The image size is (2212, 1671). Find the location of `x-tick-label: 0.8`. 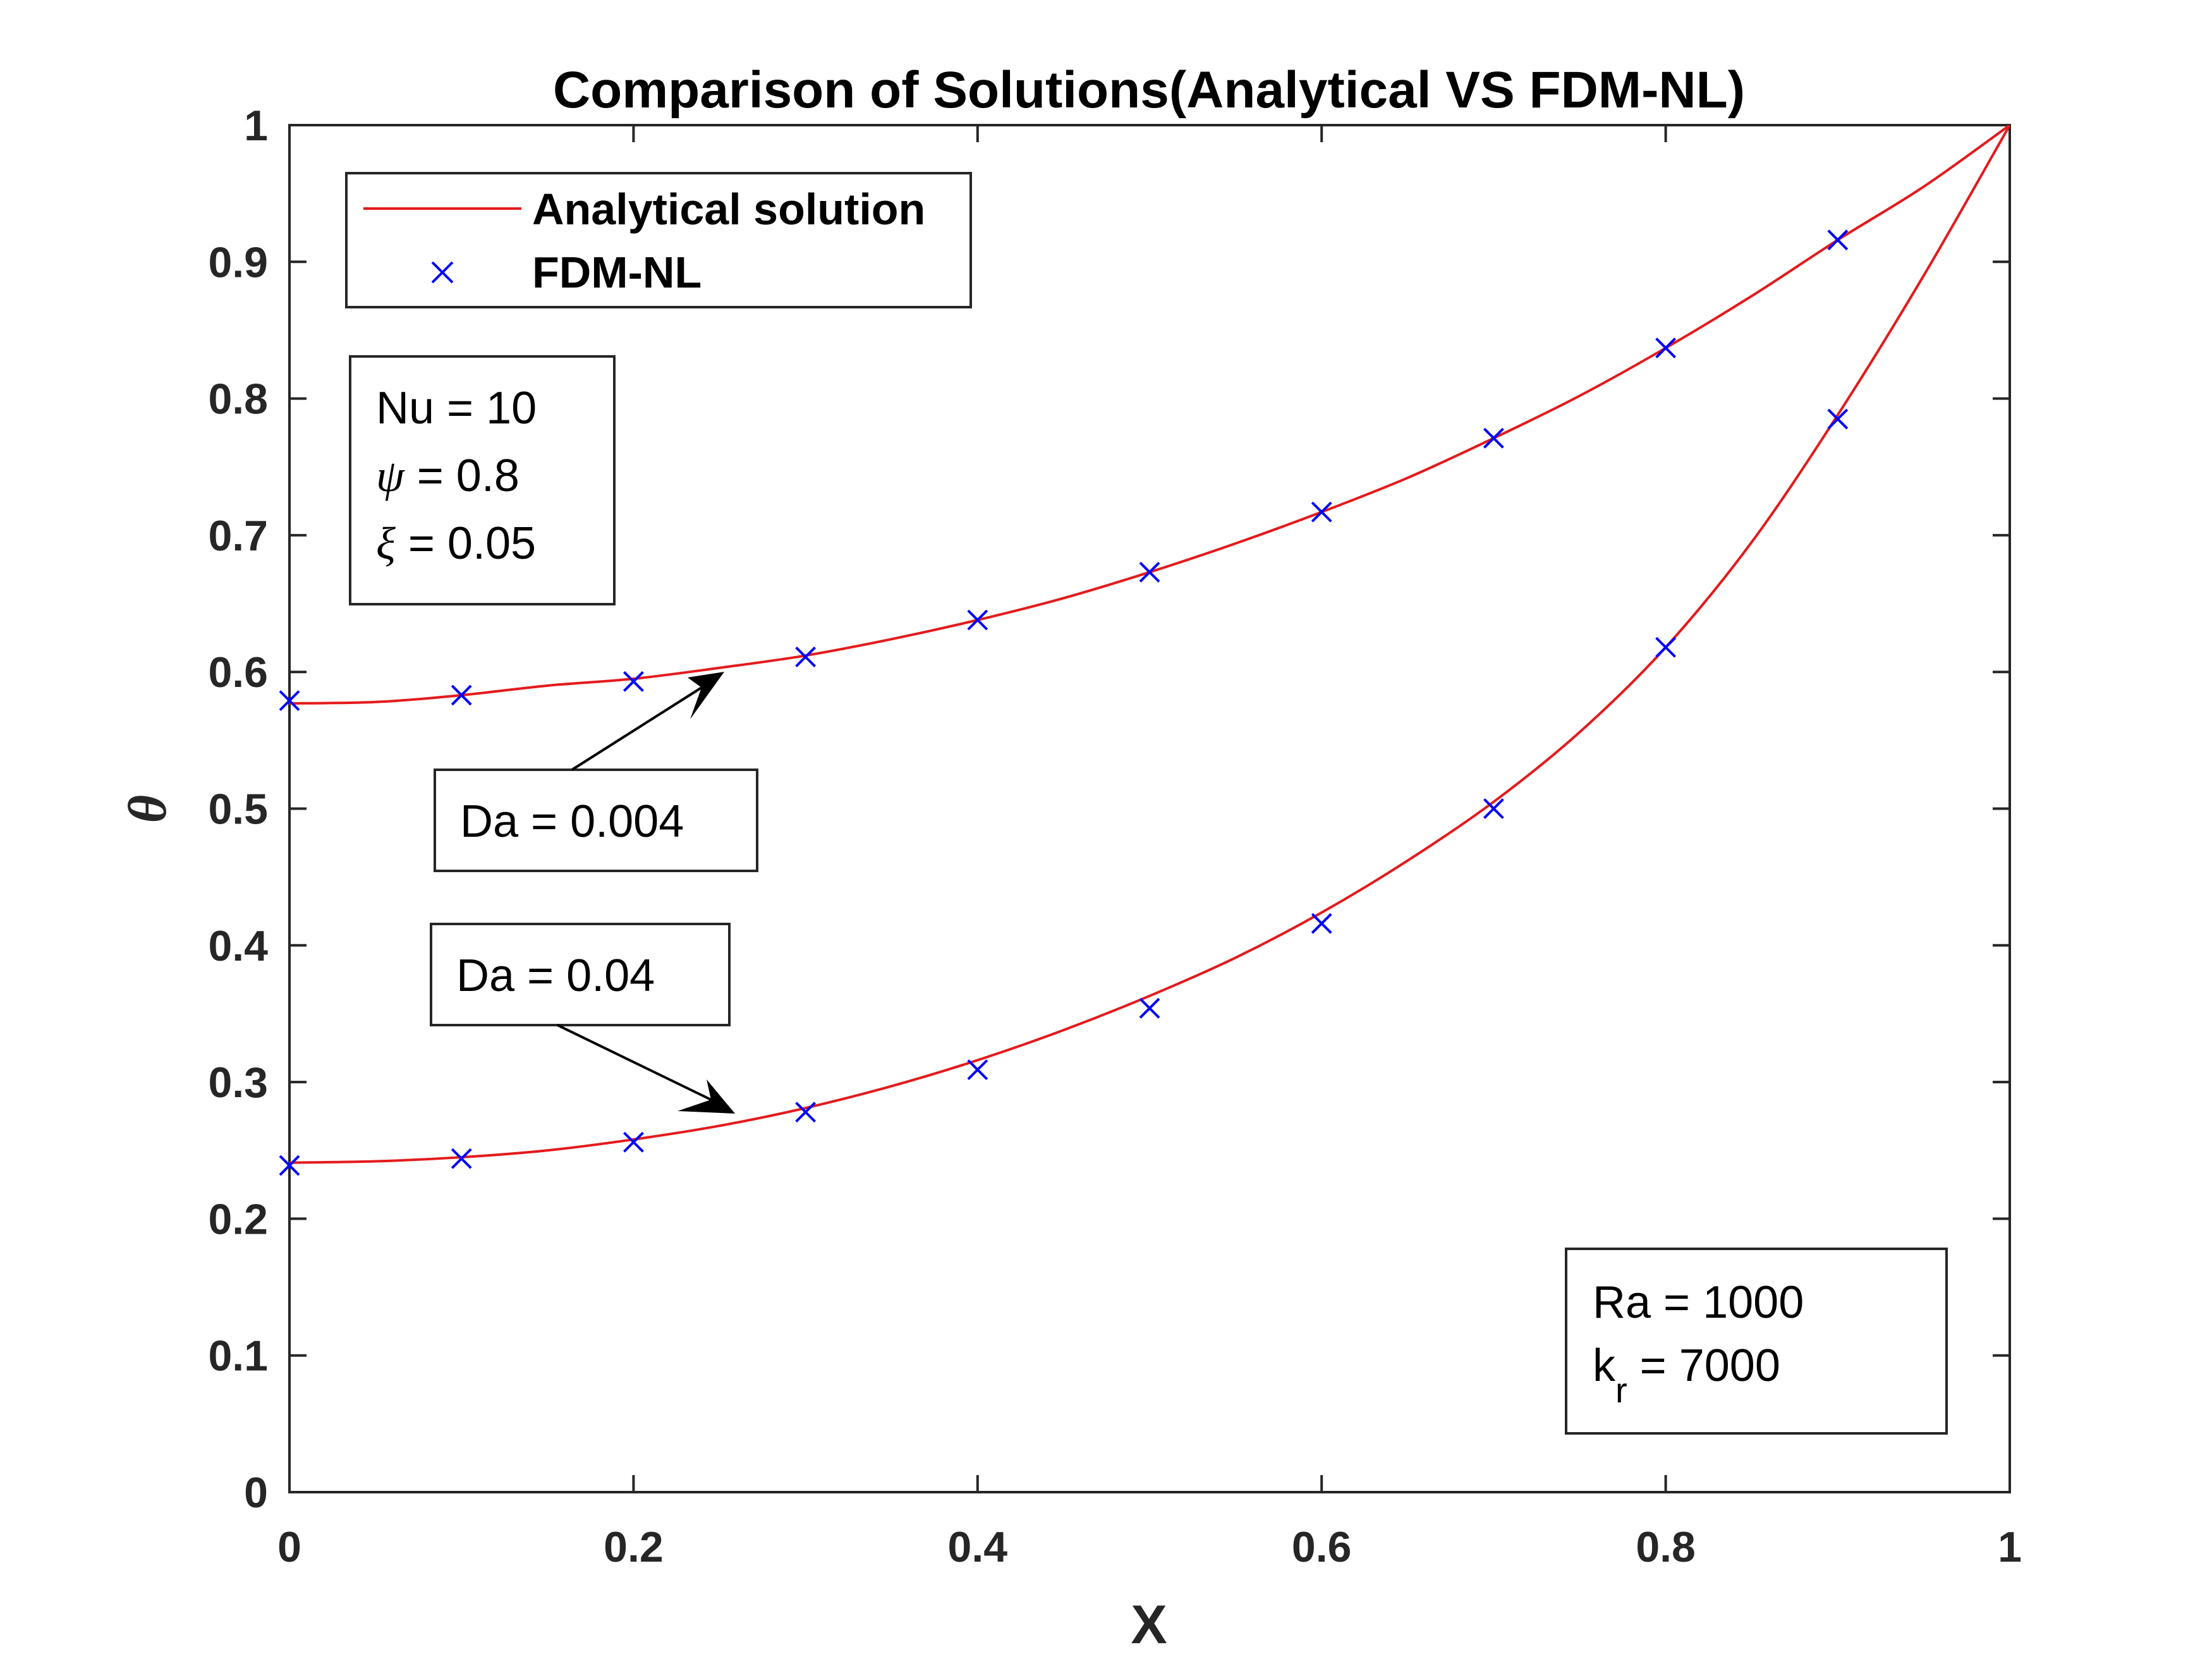

x-tick-label: 0.8 is located at coordinates (1666, 1547).